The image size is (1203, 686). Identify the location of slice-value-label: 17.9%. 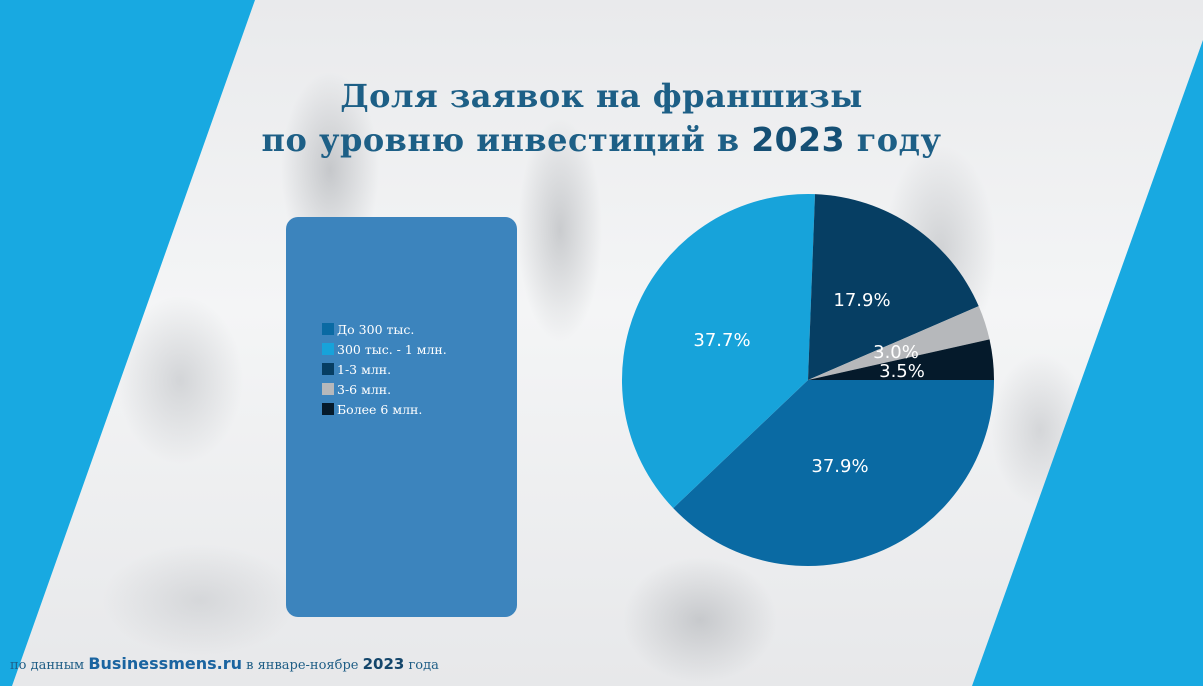
(861, 300).